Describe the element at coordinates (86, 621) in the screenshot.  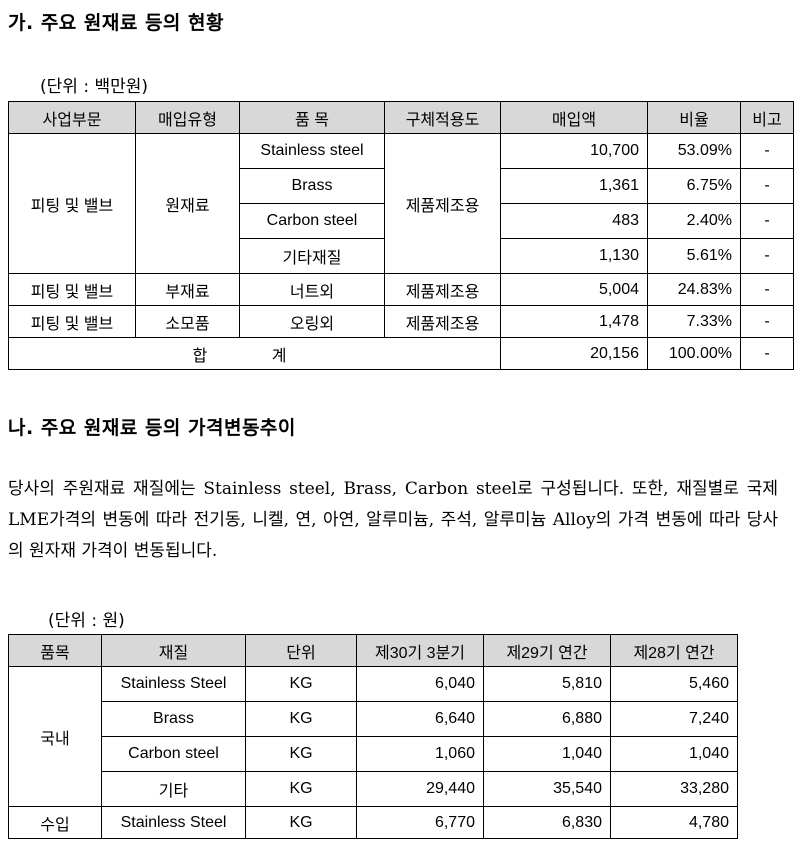
I see `section-b-unit: (단위 : 원)` at that location.